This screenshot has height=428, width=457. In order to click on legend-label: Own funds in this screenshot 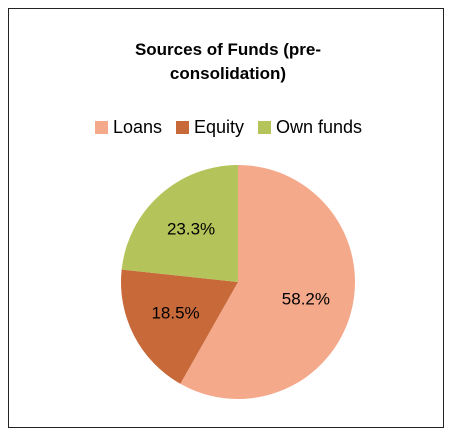, I will do `click(319, 127)`.